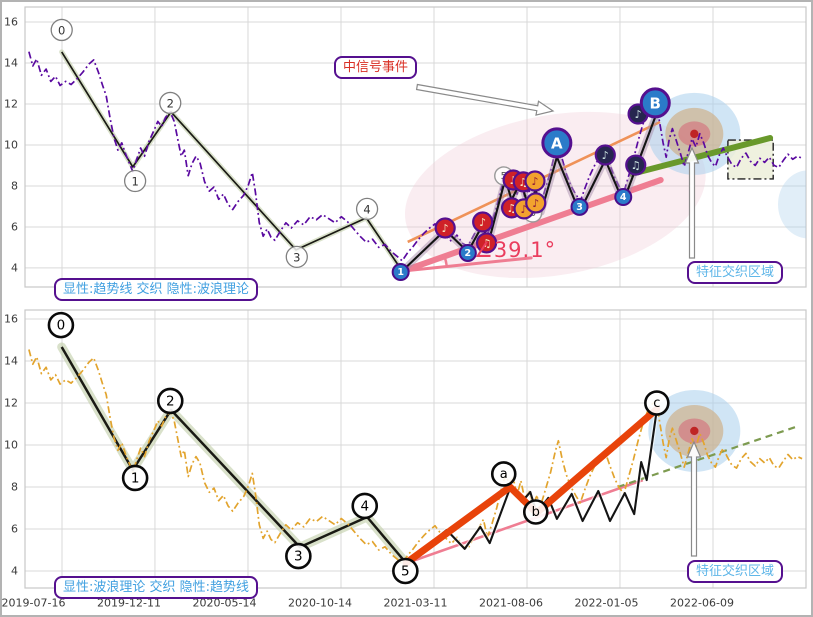  Describe the element at coordinates (702, 603) in the screenshot. I see `x-tick-label: 2022-06-09` at that location.